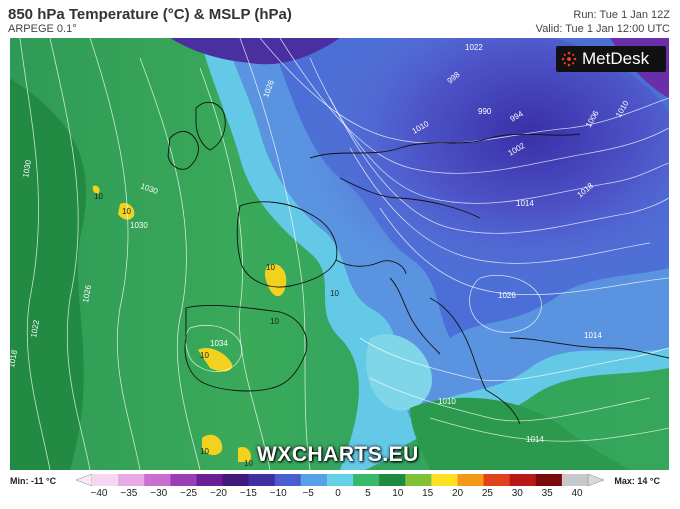 This screenshot has height=509, width=680. Describe the element at coordinates (84, 480) in the screenshot. I see `scale-min-arrow` at that location.